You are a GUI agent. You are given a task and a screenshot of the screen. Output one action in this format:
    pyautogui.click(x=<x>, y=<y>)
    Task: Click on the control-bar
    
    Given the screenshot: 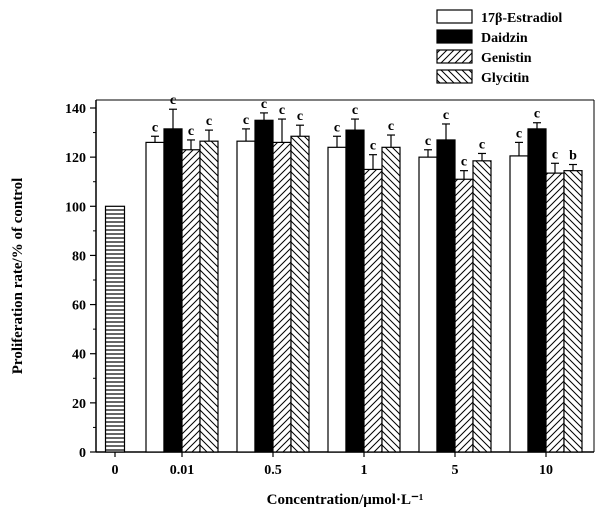 What is the action you would take?
    pyautogui.click(x=115, y=329)
    